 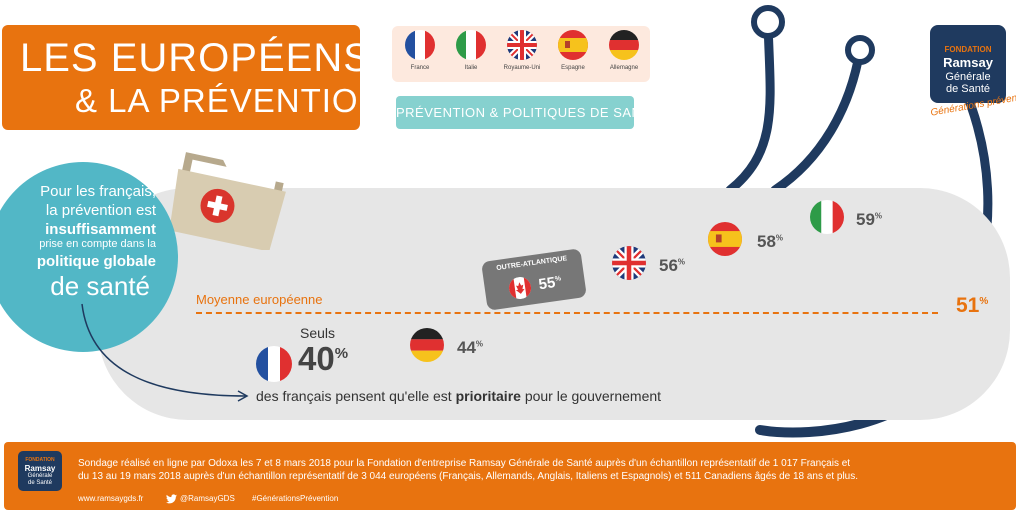 What do you see at coordinates (488, 396) in the screenshot?
I see `france-sentence-bold: prioritaire` at bounding box center [488, 396].